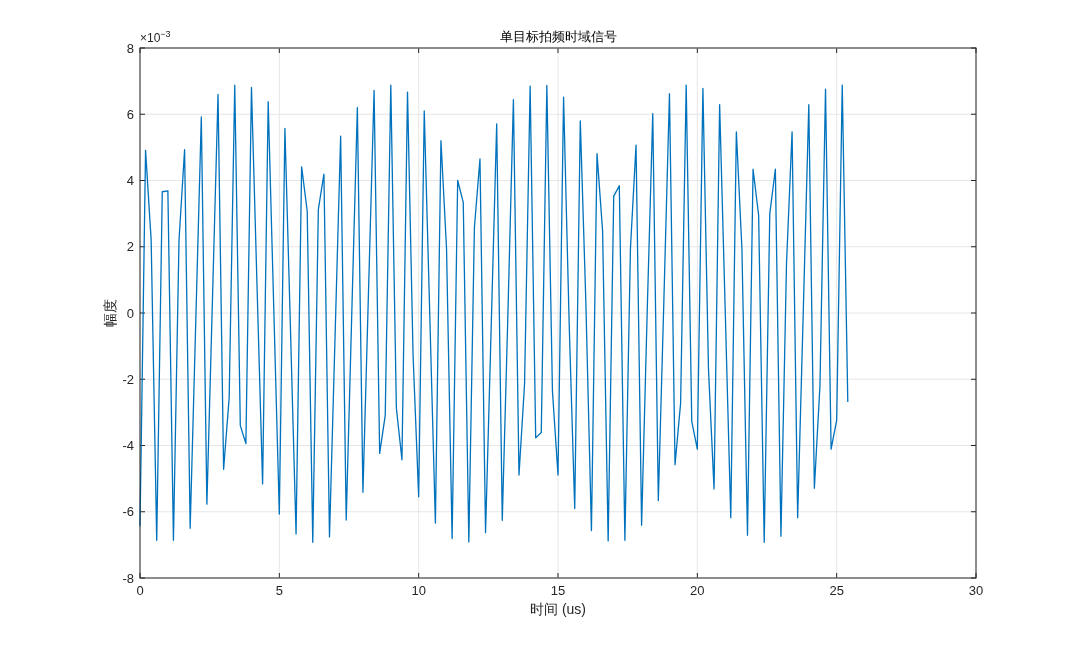 Image resolution: width=1080 pixels, height=650 pixels. What do you see at coordinates (836, 590) in the screenshot?
I see `x-tick-label: 25` at bounding box center [836, 590].